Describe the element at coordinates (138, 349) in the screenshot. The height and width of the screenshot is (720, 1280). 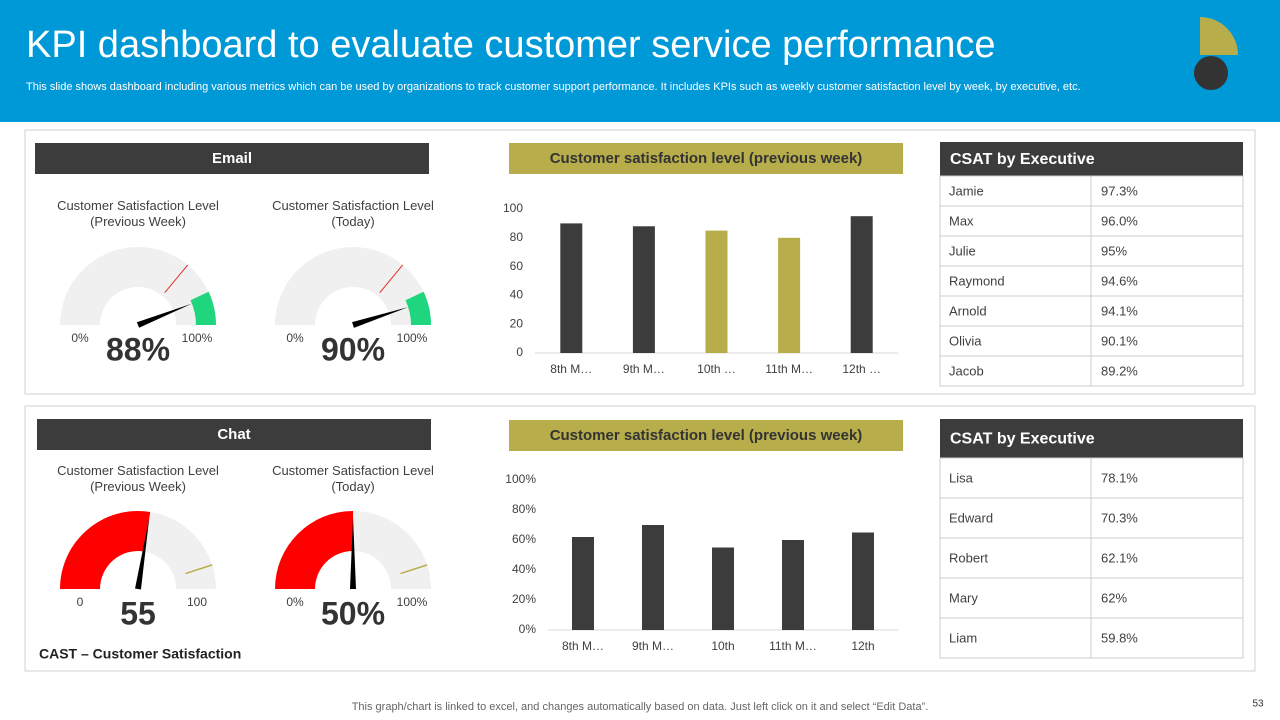
I see `gauge-value: 88%` at that location.